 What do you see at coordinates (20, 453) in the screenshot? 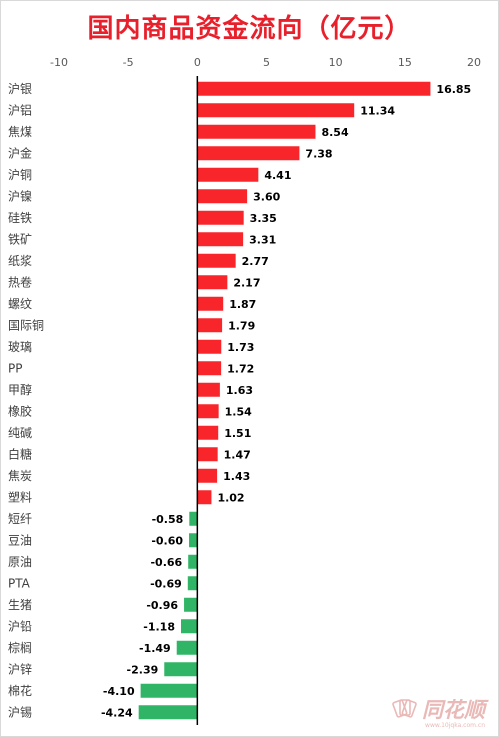
I see `category-label: 白糖` at bounding box center [20, 453].